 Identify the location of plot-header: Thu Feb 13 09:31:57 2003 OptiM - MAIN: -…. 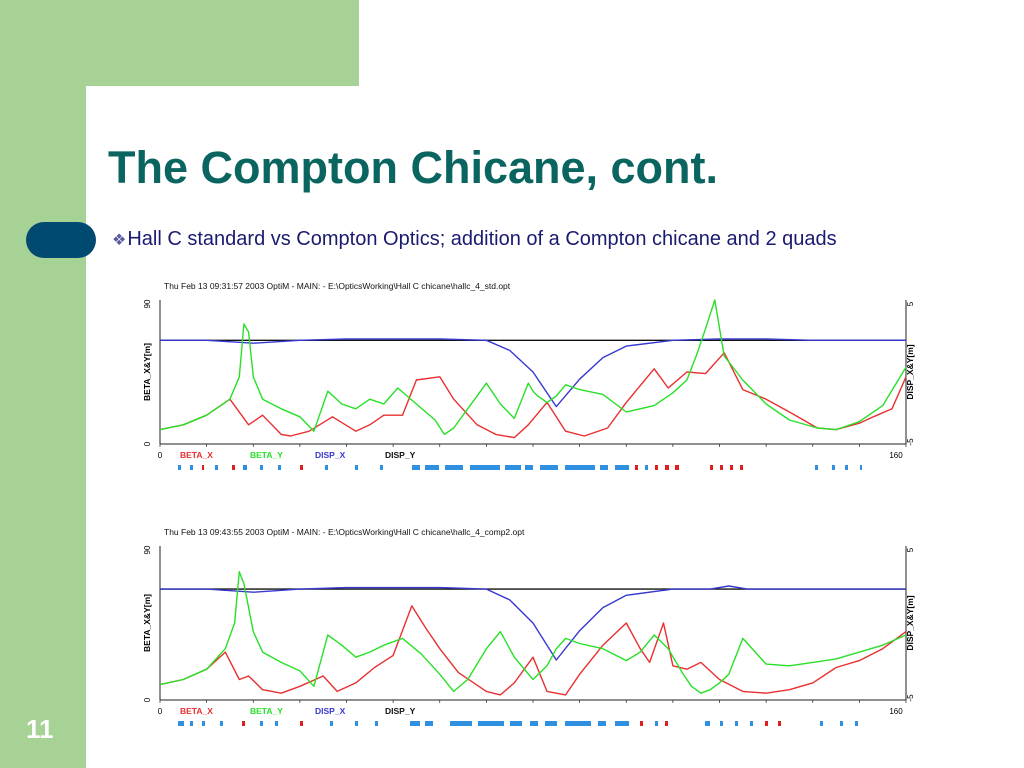
(337, 286).